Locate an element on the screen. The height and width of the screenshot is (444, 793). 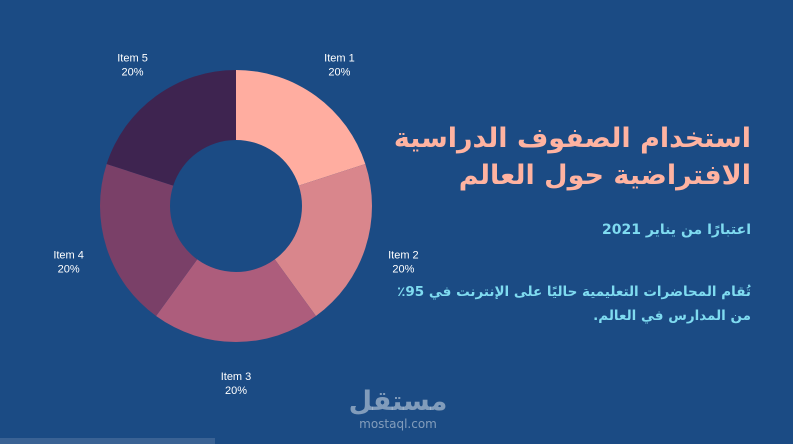
bottom-strip is located at coordinates (107, 441).